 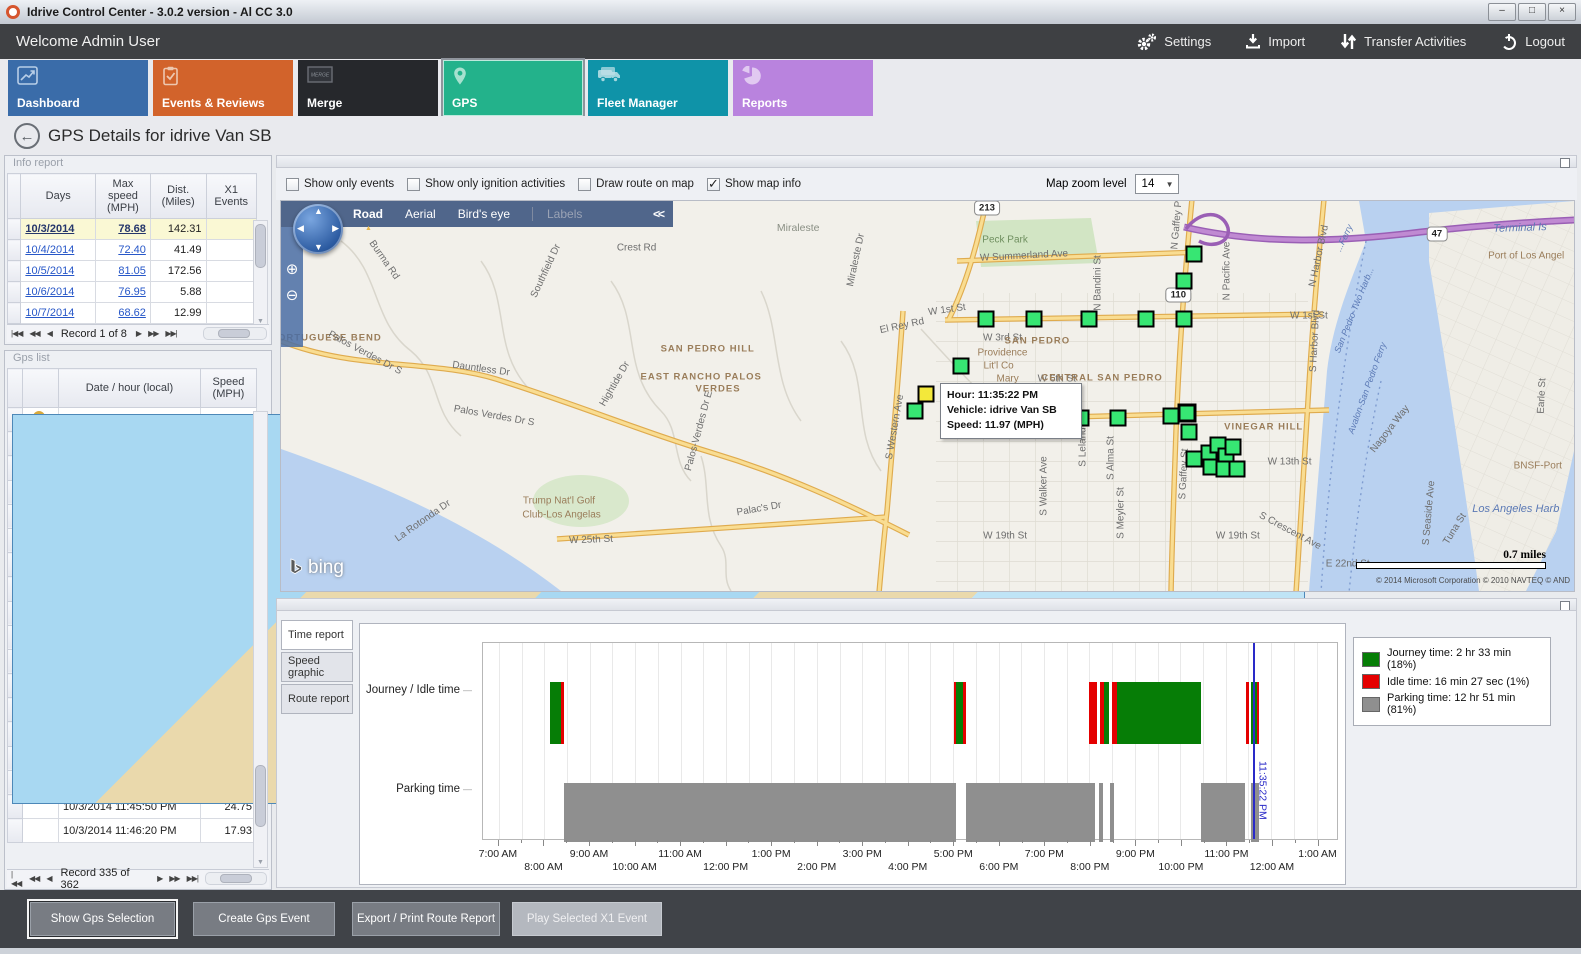 What do you see at coordinates (753, 184) in the screenshot?
I see `checkbox-item: Show map info` at bounding box center [753, 184].